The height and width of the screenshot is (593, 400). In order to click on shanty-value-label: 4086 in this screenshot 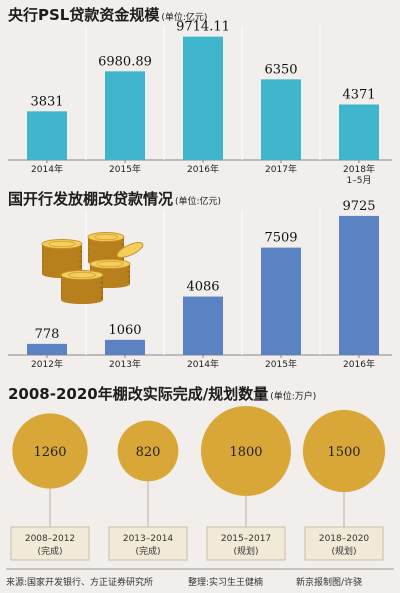, I will do `click(202, 287)`.